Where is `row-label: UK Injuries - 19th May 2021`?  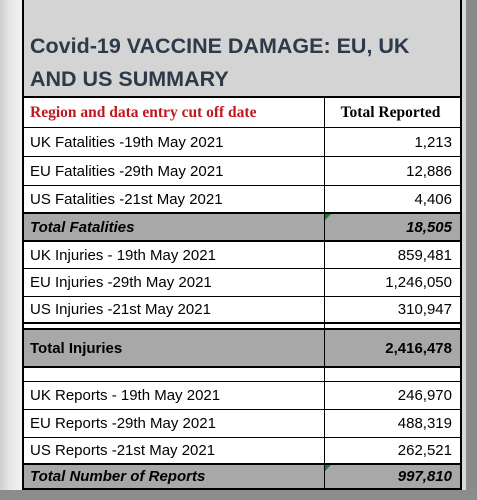
row-label: UK Injuries - 19th May 2021 is located at coordinates (123, 255).